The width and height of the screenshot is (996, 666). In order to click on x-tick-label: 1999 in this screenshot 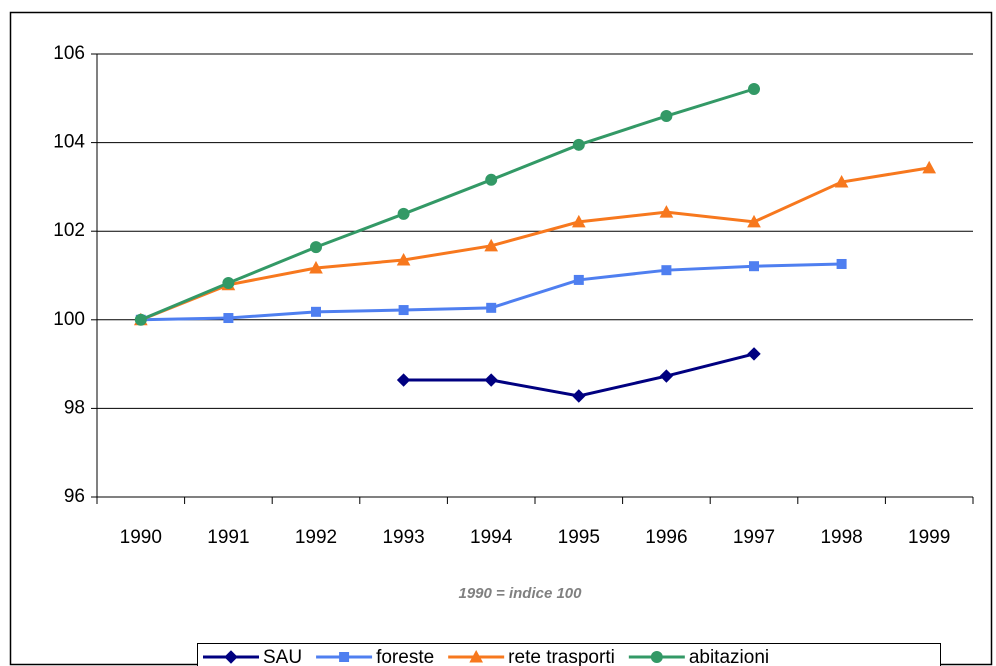, I will do `click(929, 537)`.